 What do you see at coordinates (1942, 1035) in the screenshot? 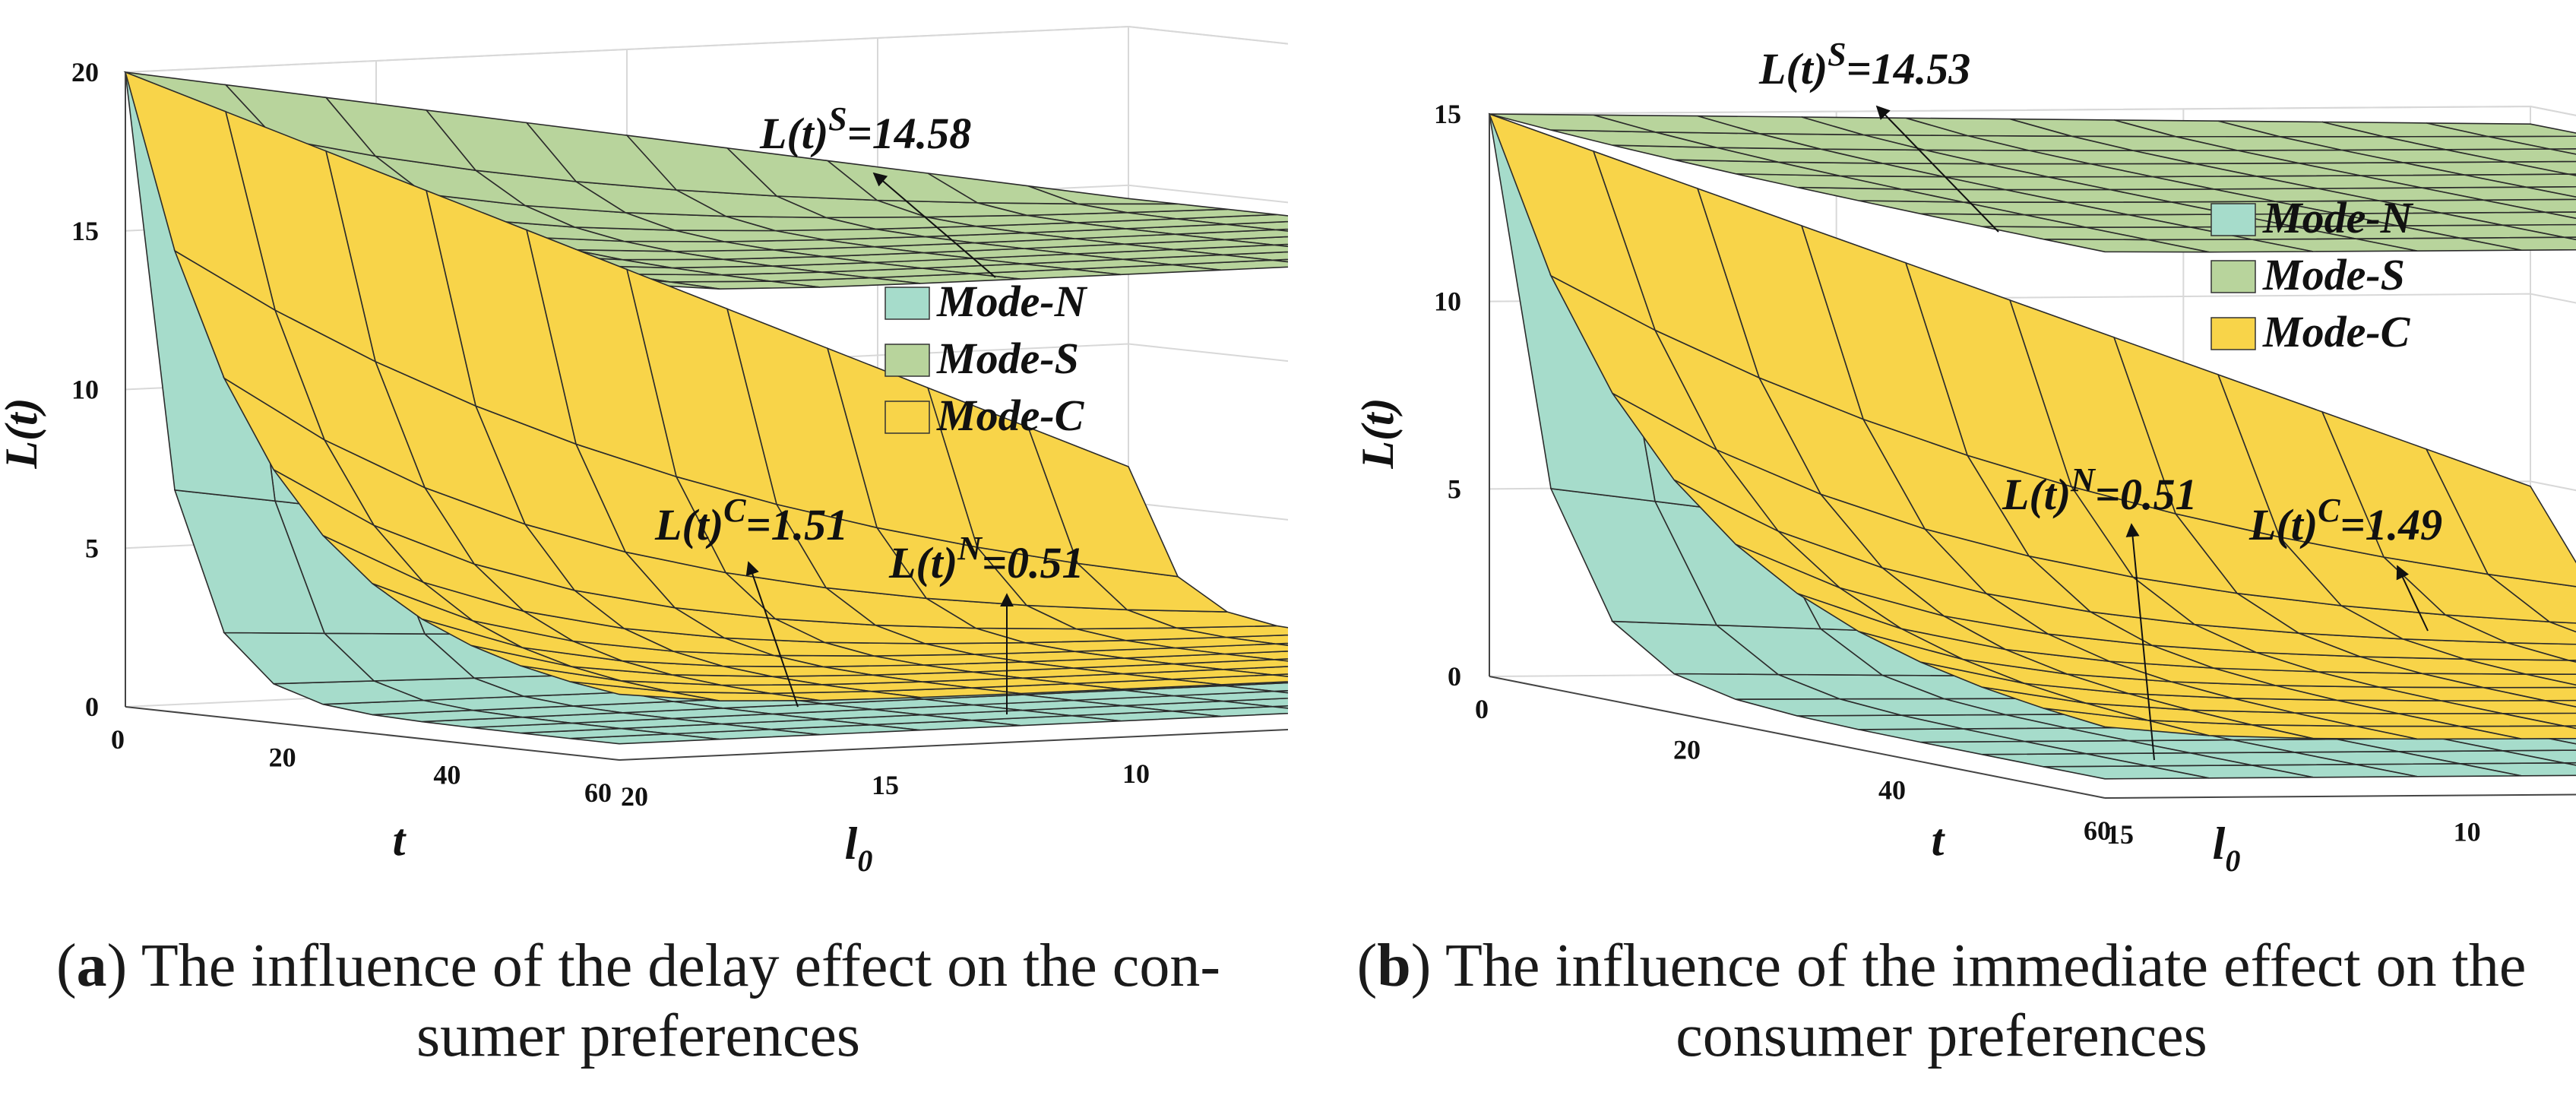
I see `caption-line-2: consumer preferences` at bounding box center [1942, 1035].